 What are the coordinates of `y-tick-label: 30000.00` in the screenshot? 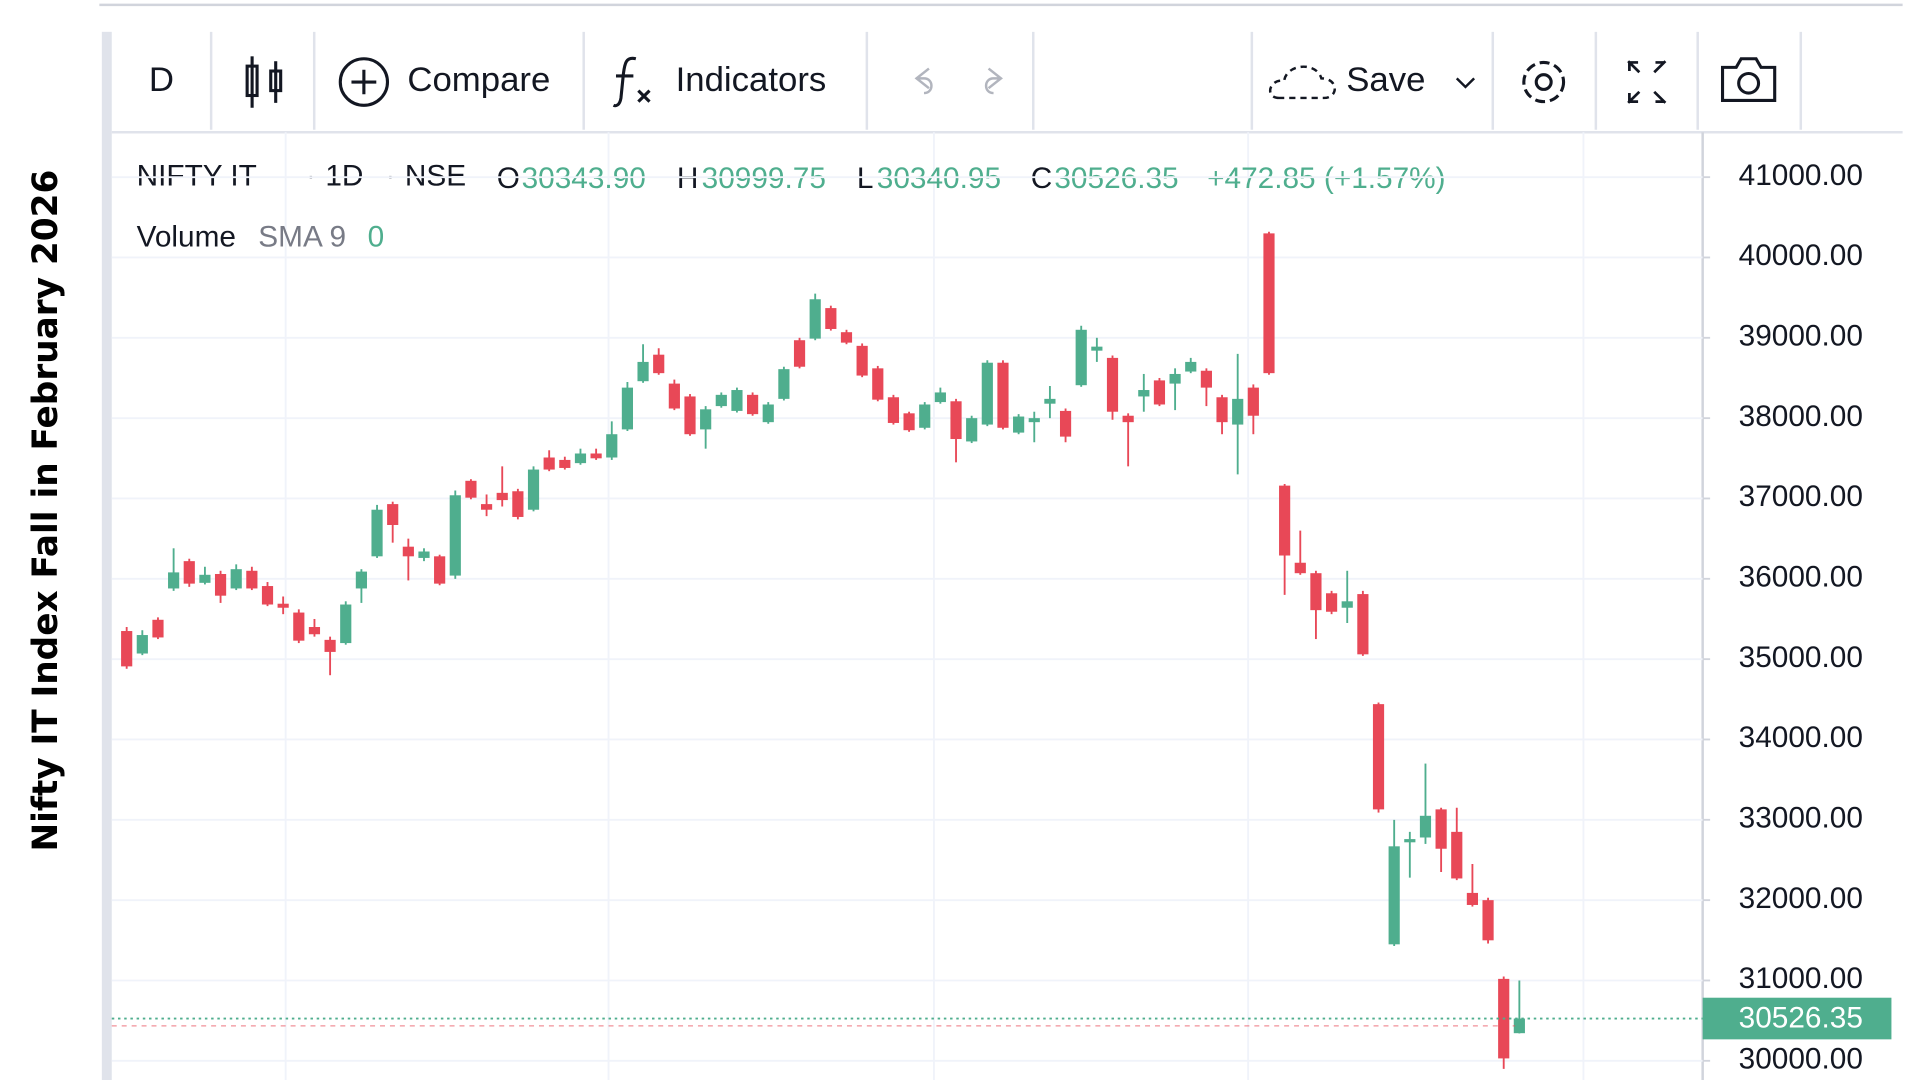 It's located at (1801, 1059).